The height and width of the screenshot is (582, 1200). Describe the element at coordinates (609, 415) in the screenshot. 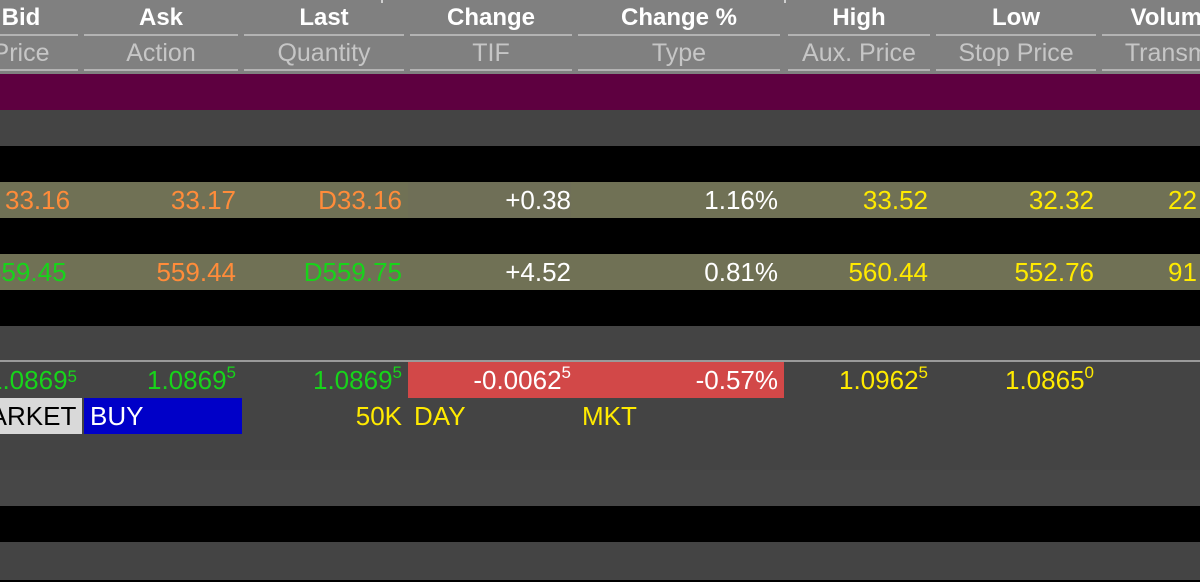

I see `order-type: MKT` at that location.